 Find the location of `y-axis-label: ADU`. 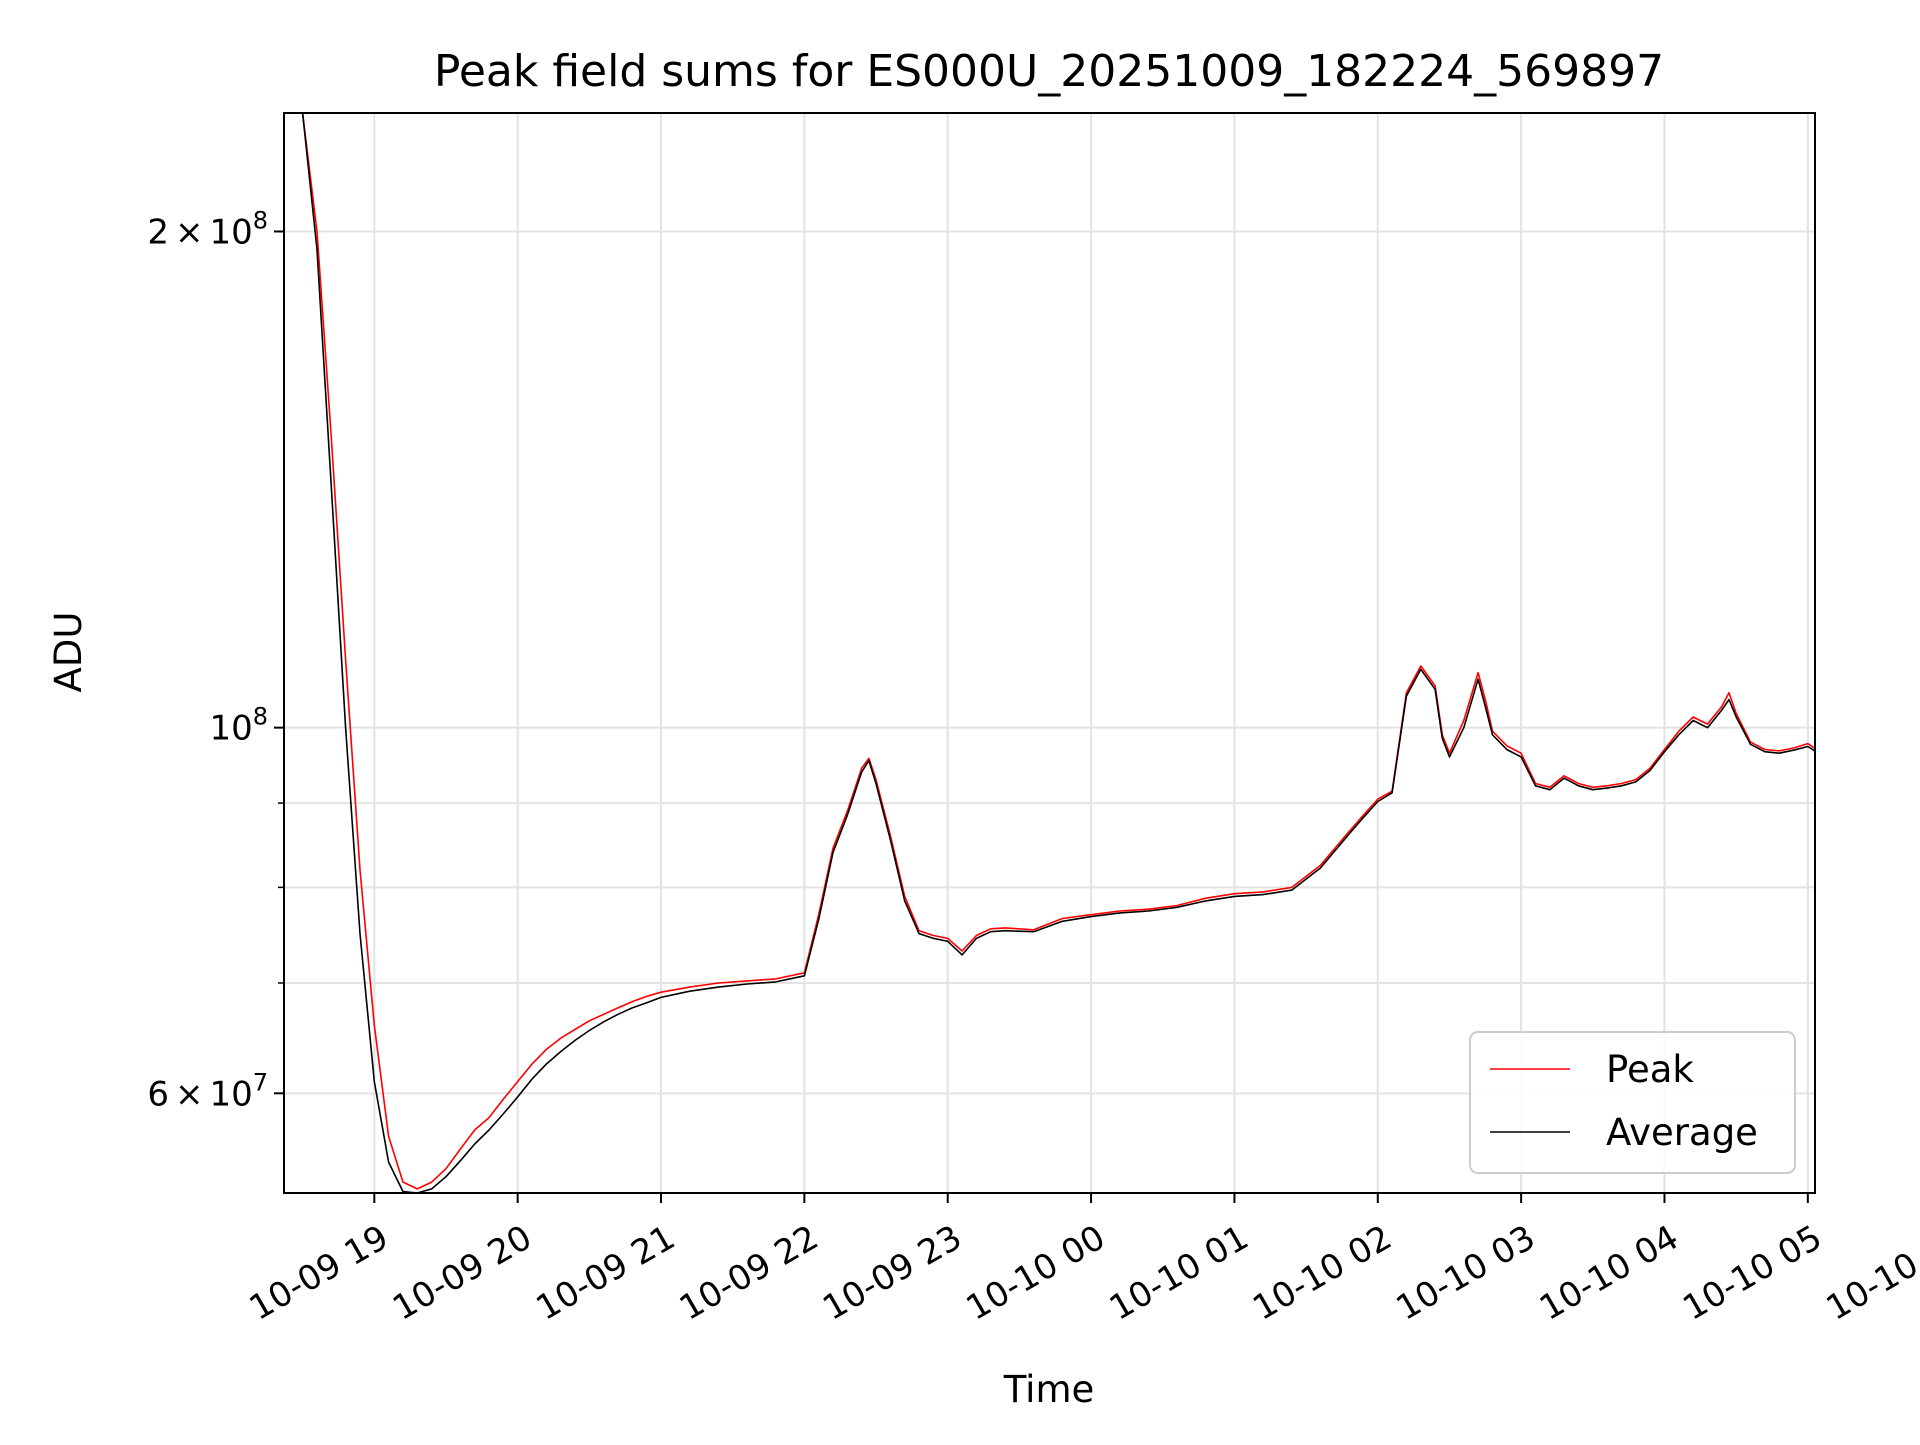

y-axis-label: ADU is located at coordinates (68, 652).